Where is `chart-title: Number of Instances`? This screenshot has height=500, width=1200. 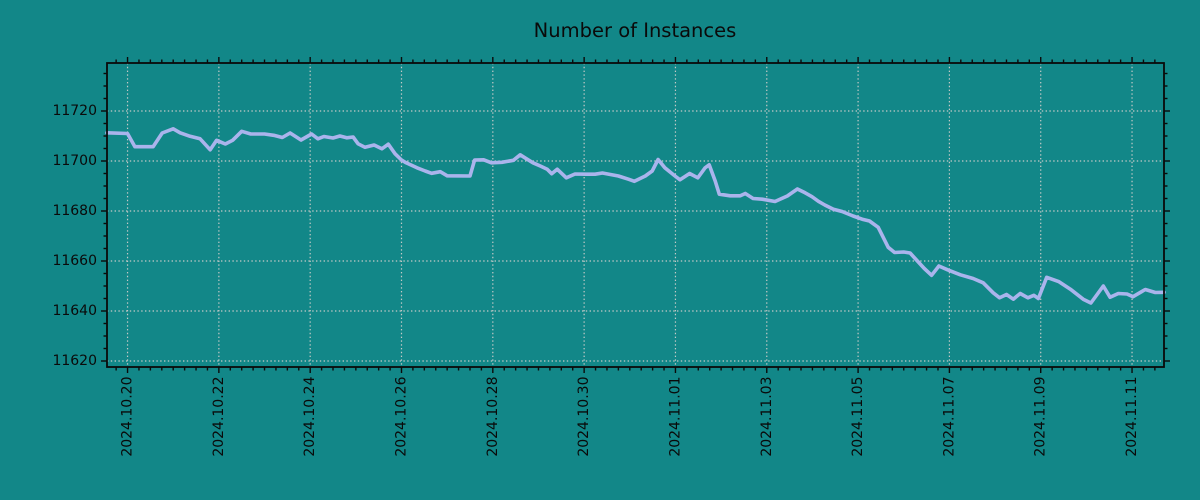 chart-title: Number of Instances is located at coordinates (635, 30).